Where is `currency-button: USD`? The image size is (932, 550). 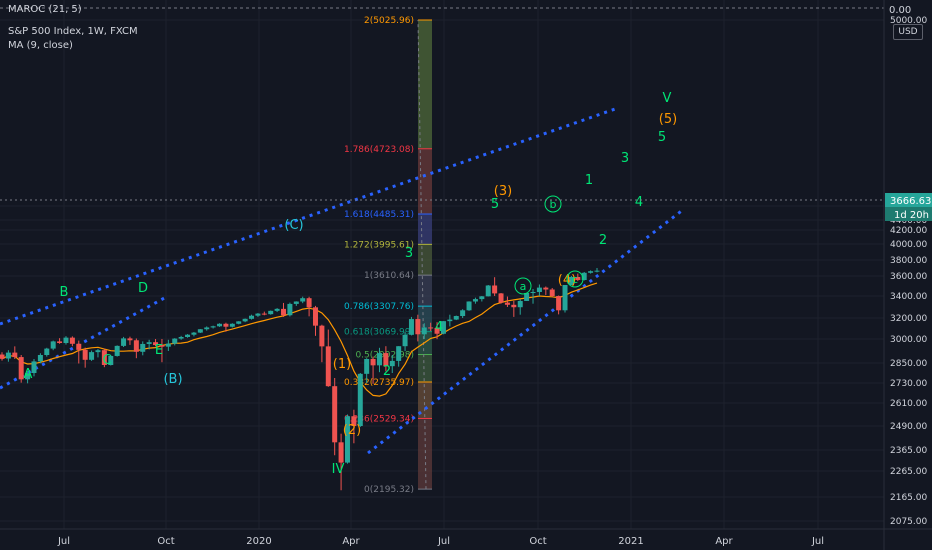
currency-button: USD is located at coordinates (908, 32).